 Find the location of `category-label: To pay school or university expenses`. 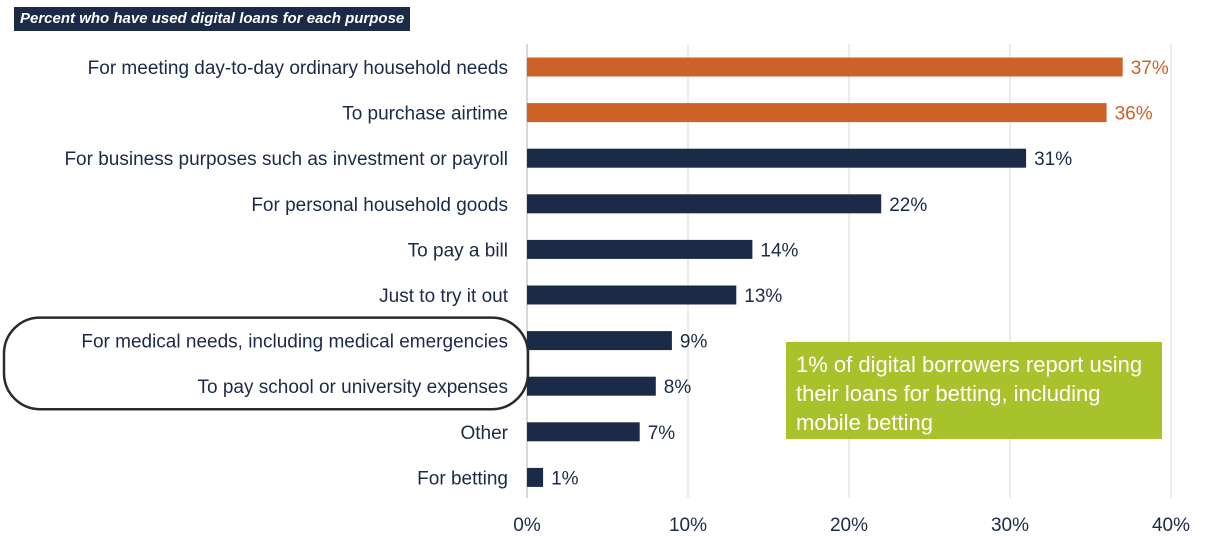

category-label: To pay school or university expenses is located at coordinates (353, 387).